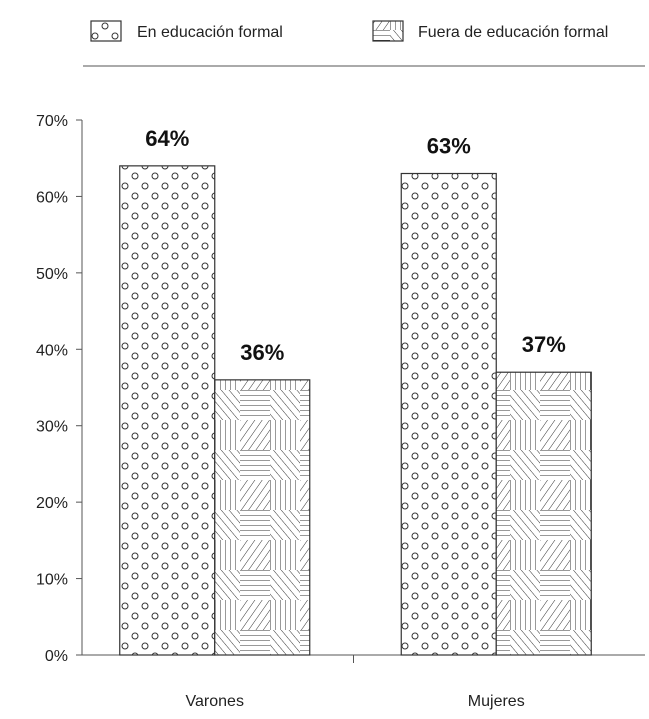 This screenshot has width=649, height=719. What do you see at coordinates (363, 682) in the screenshot?
I see `x-axis: Varones Mujeres` at bounding box center [363, 682].